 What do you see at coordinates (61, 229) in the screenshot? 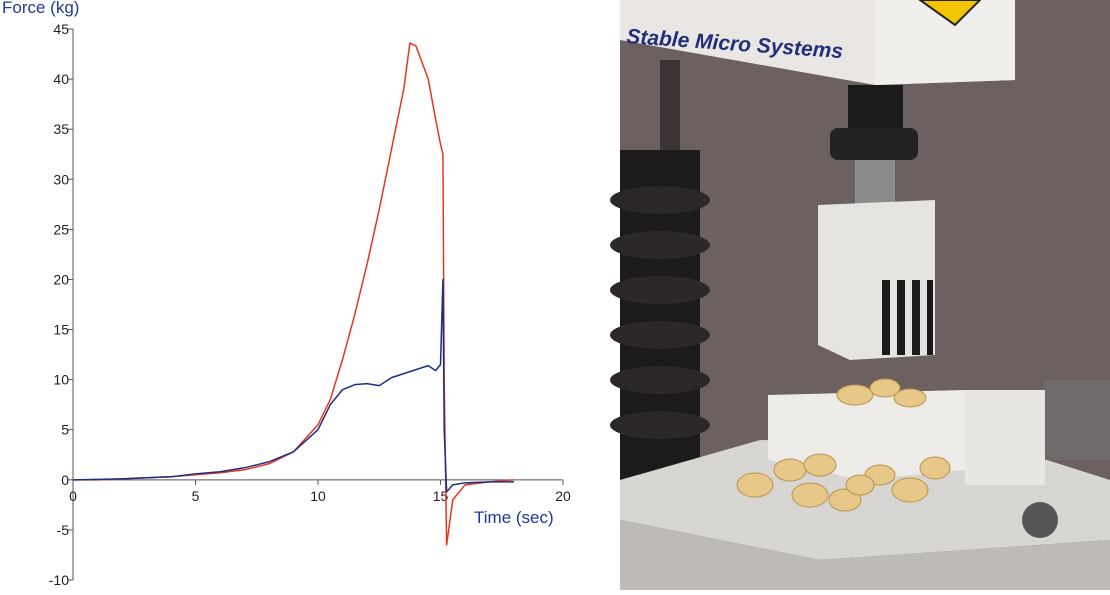
I see `y-tick-label: 25` at bounding box center [61, 229].